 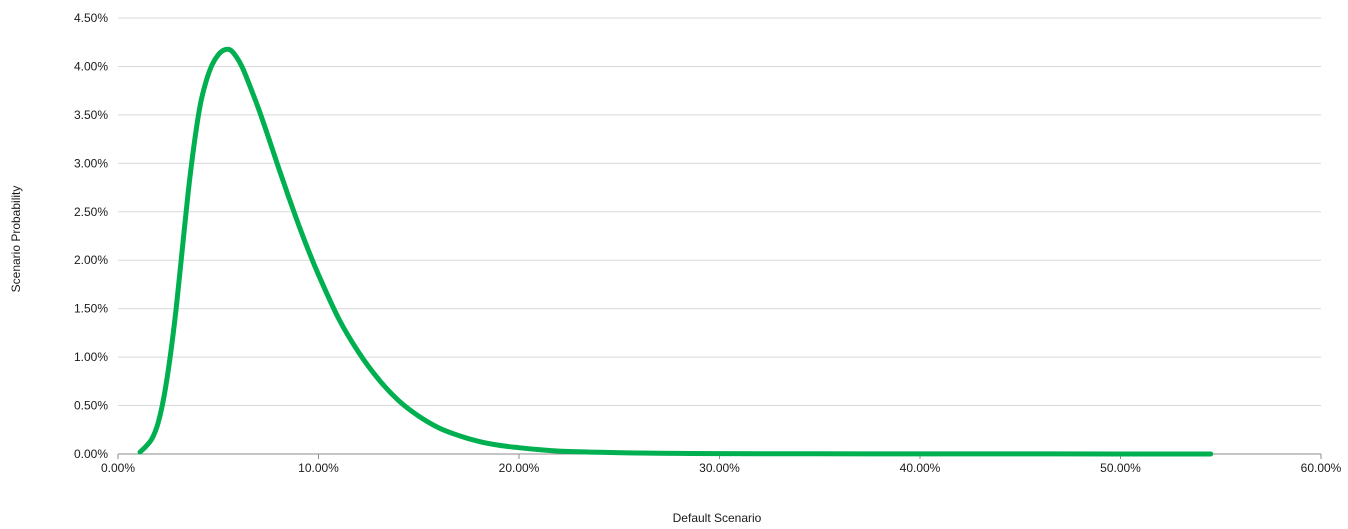 I want to click on y-tick-label: 1.50%, so click(x=91, y=309).